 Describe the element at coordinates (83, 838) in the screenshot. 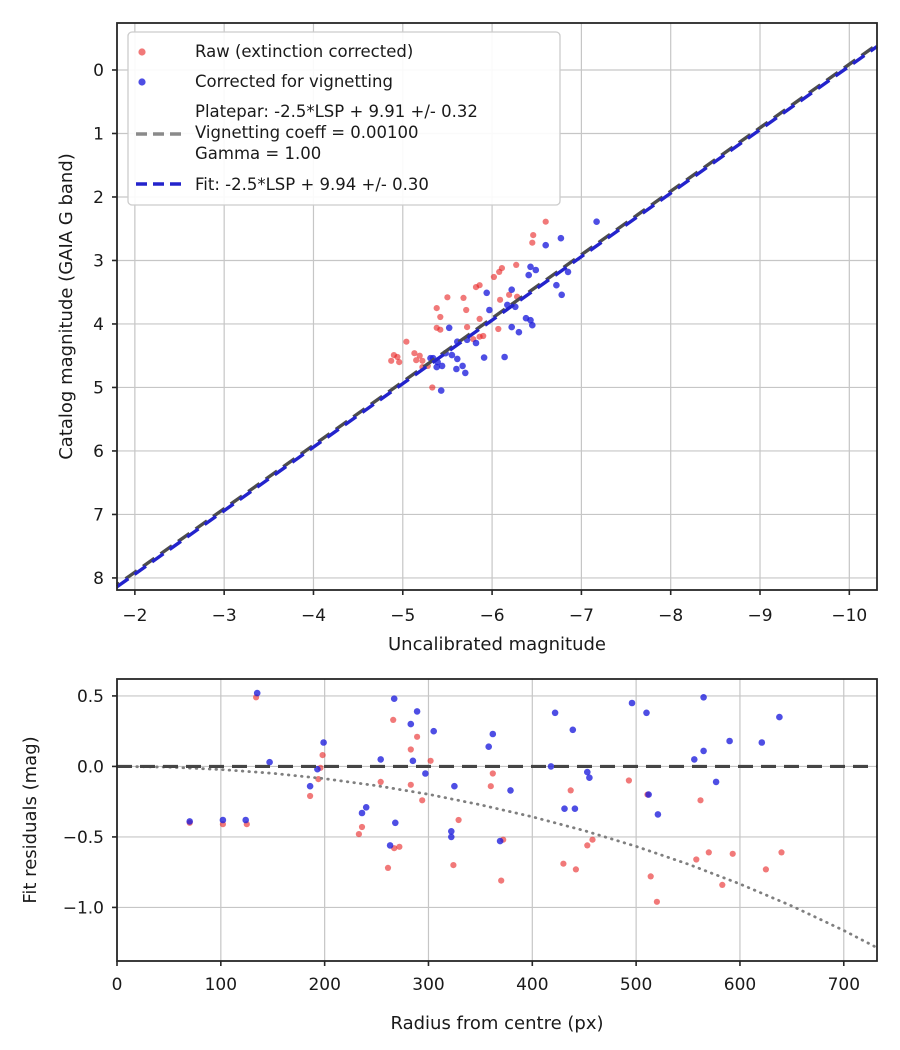

I see `y-tick-label: −0.5` at that location.